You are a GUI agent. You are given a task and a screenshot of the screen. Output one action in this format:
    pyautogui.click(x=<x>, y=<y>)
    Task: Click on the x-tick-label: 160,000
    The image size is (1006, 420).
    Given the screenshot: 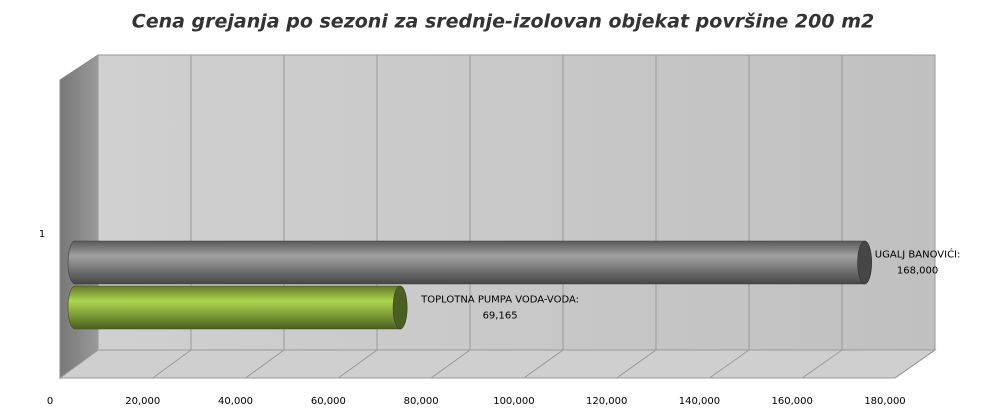 What is the action you would take?
    pyautogui.click(x=792, y=401)
    